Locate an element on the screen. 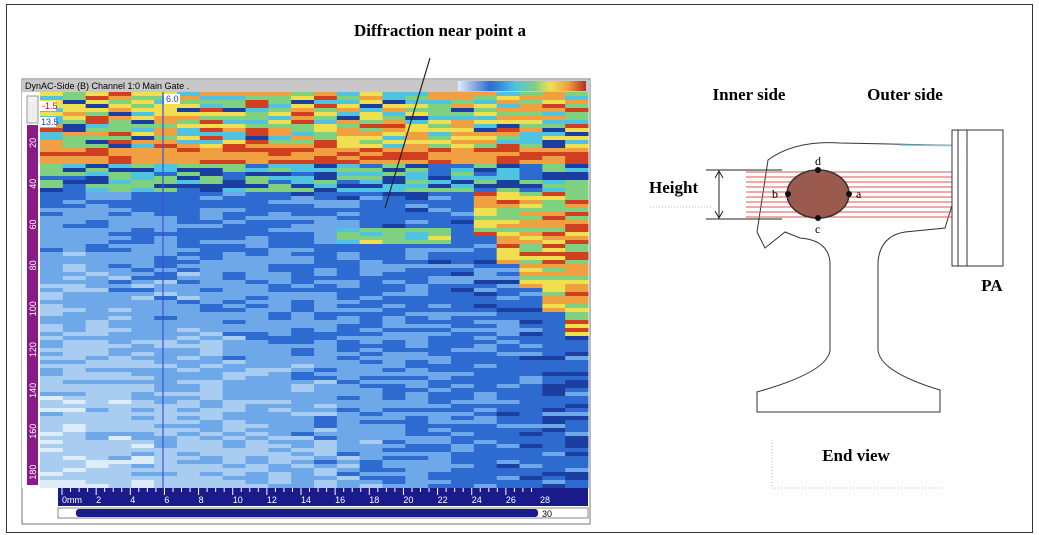 This screenshot has width=1039, height=535. x-ruler-label: 10 is located at coordinates (238, 500).